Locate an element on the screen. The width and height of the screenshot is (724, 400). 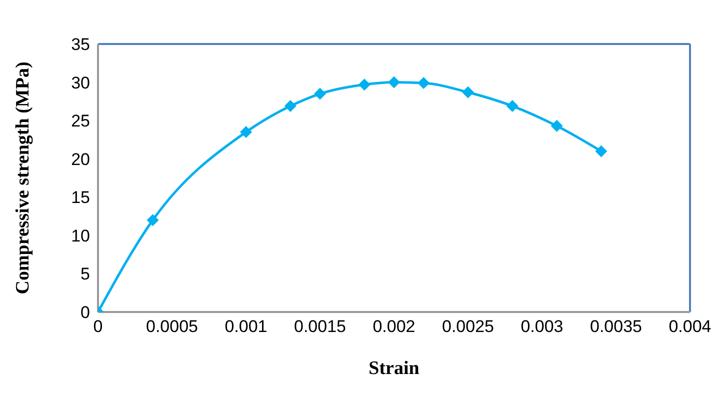
x-tick-label: 0.002 is located at coordinates (394, 326).